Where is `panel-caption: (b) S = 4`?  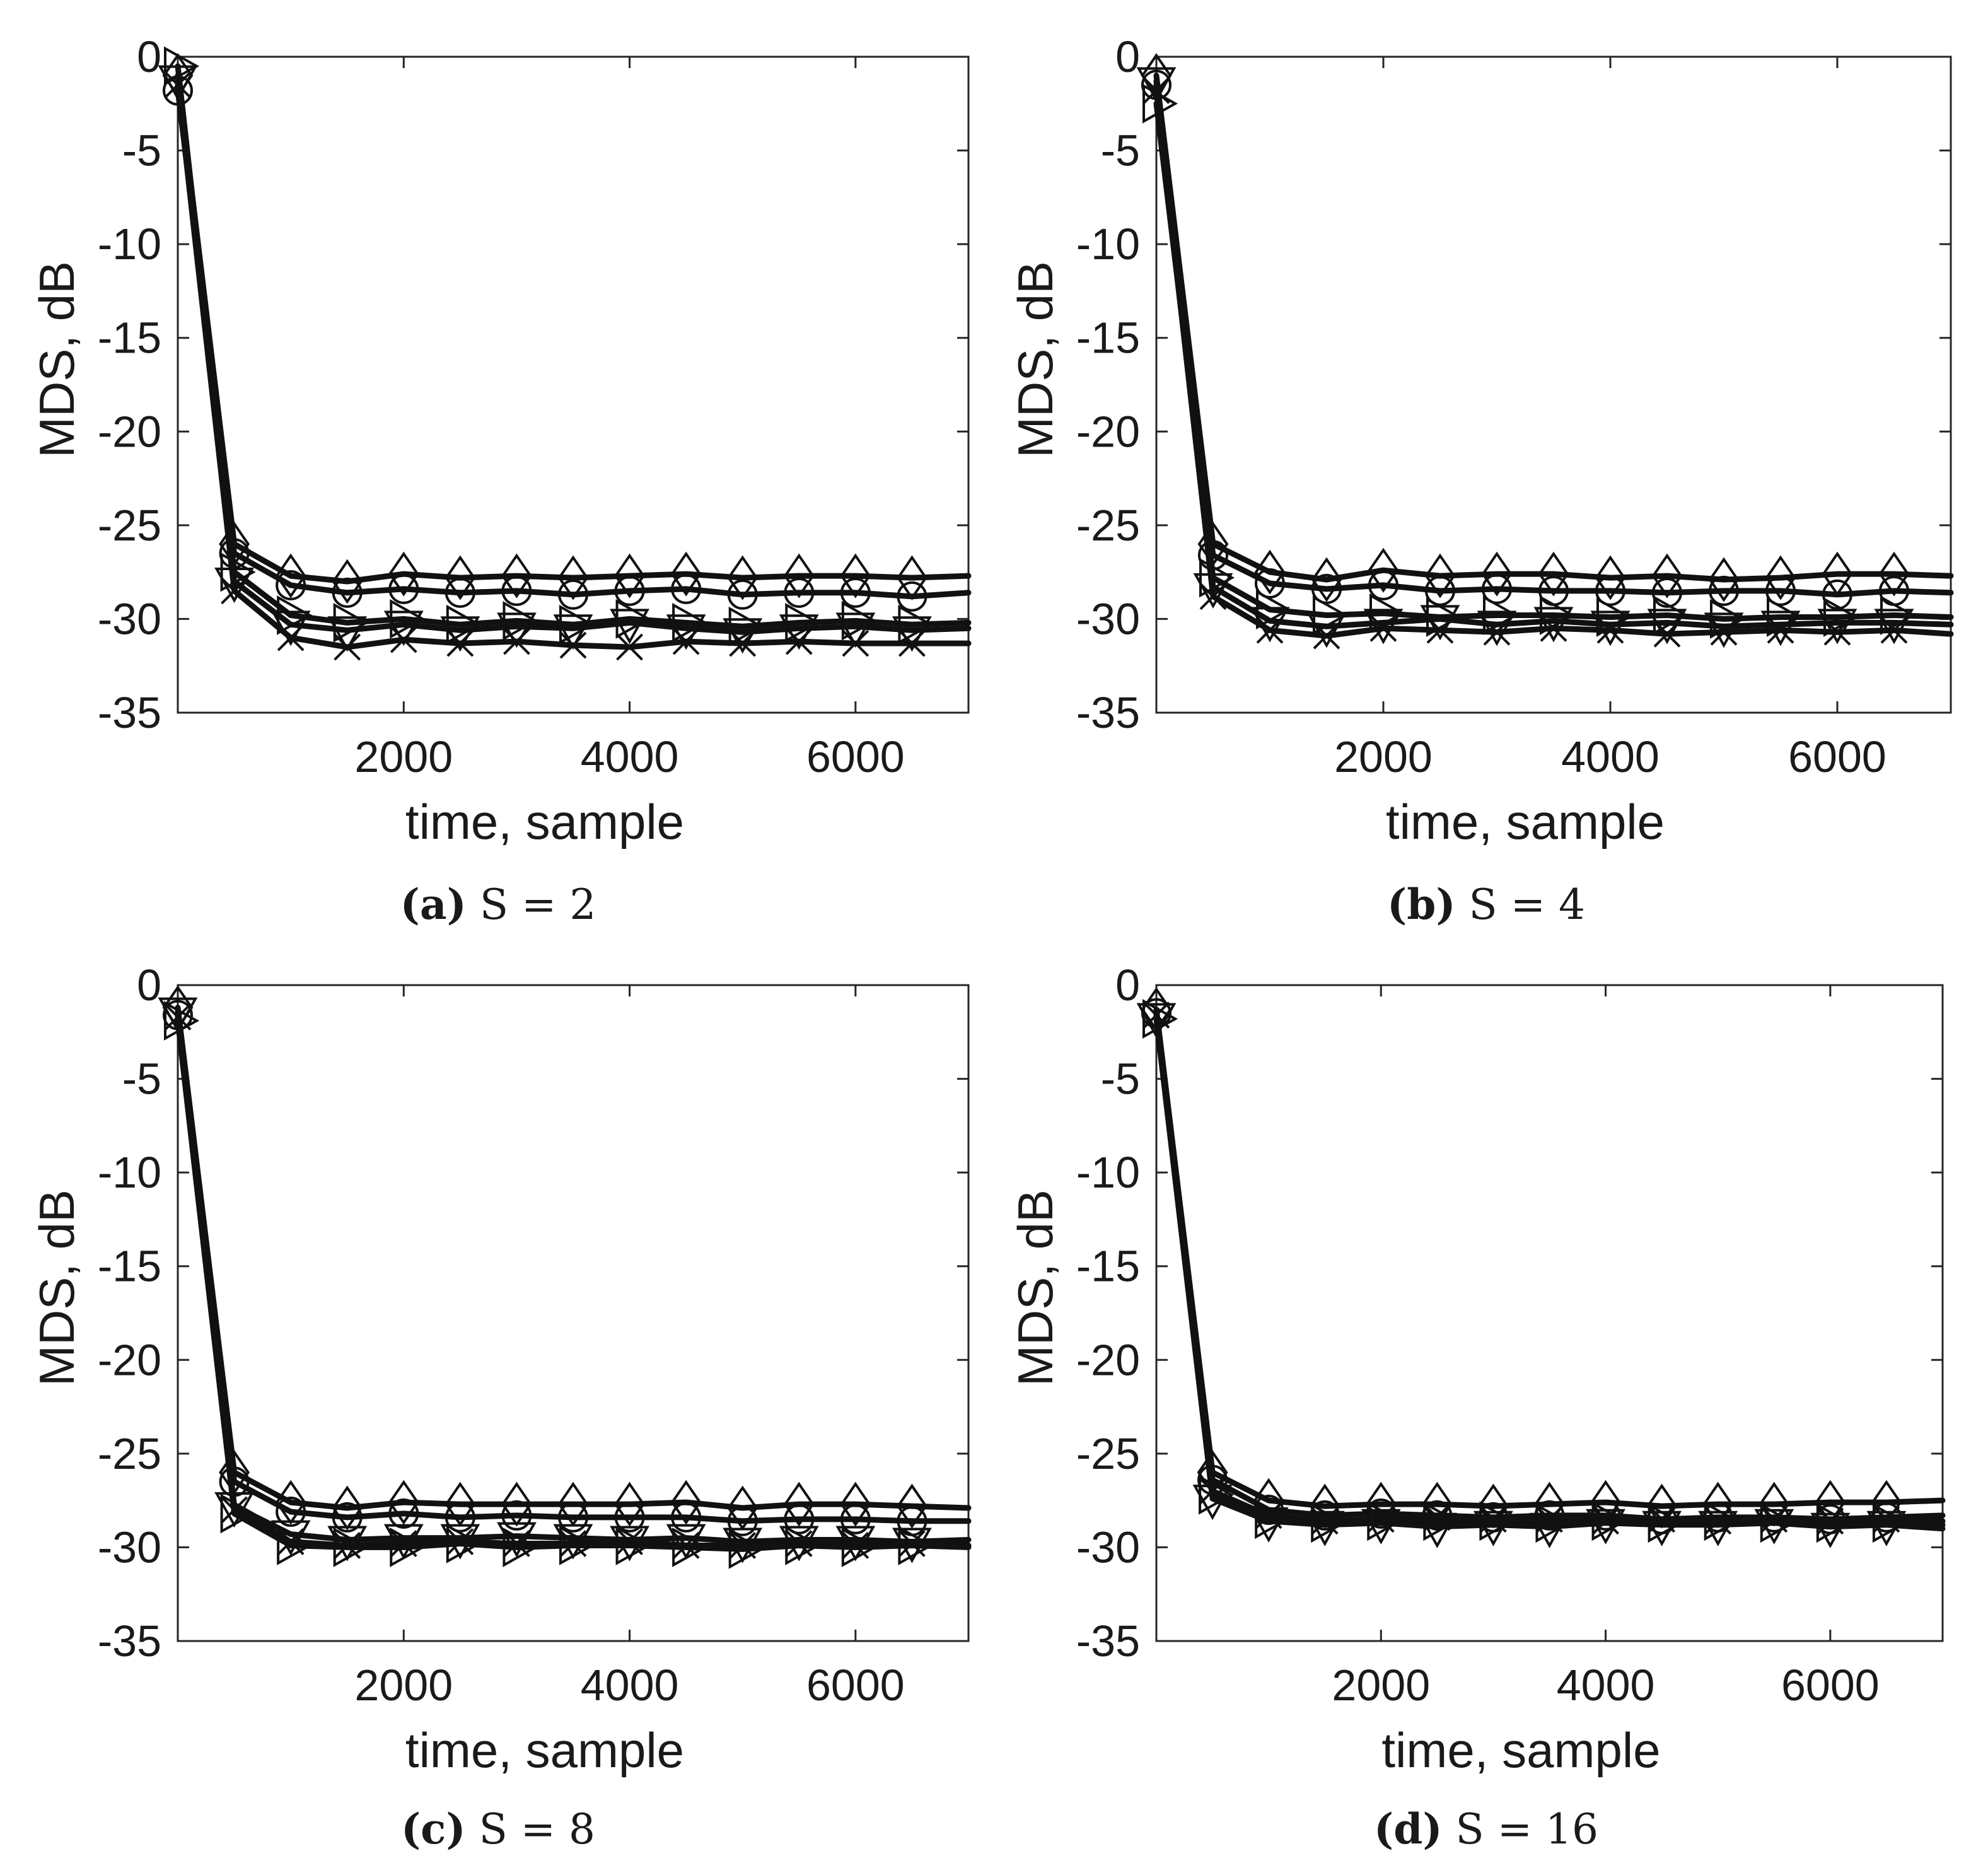
panel-caption: (b) S = 4 is located at coordinates (1486, 904).